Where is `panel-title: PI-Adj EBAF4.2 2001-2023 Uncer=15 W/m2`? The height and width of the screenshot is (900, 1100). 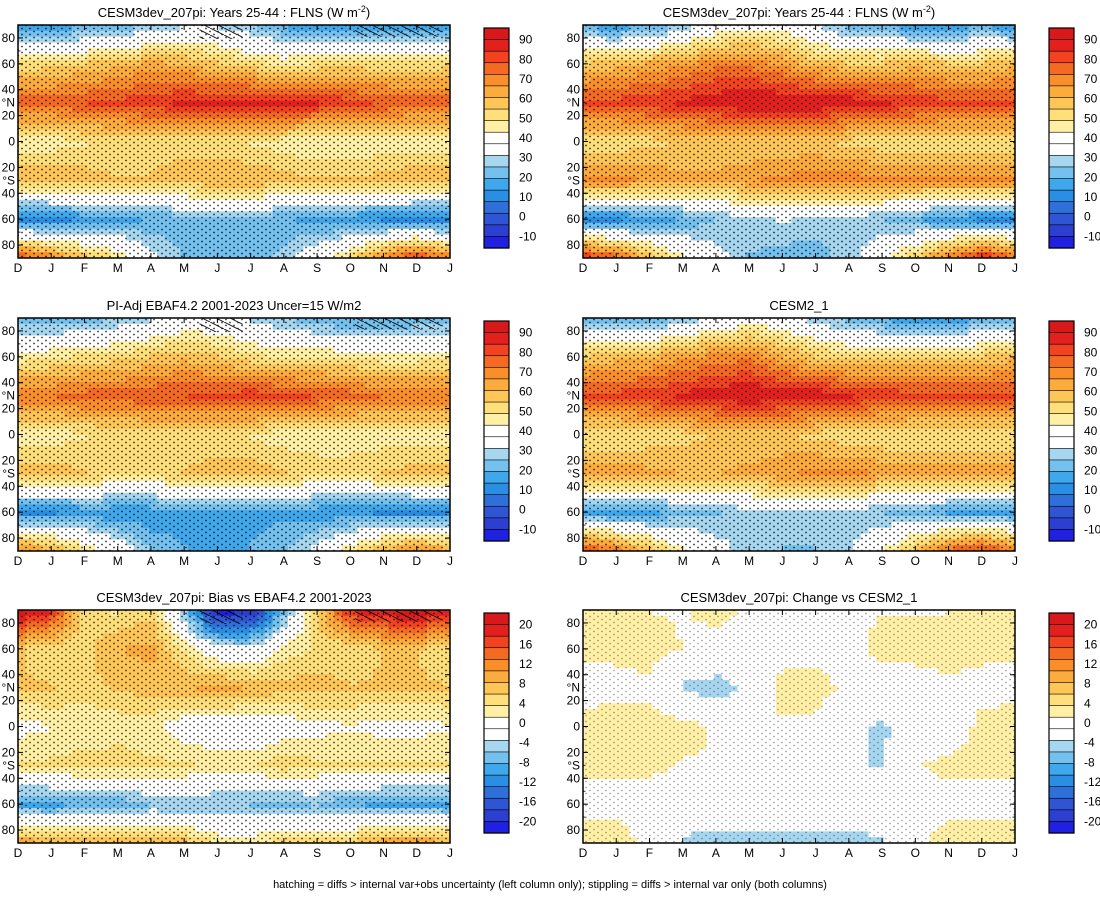 panel-title: PI-Adj EBAF4.2 2001-2023 Uncer=15 W/m2 is located at coordinates (234, 305).